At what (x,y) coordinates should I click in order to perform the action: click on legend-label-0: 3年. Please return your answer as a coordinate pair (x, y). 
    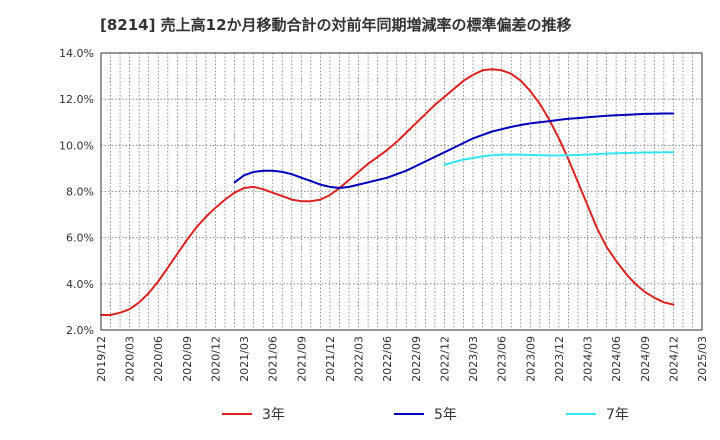
    Looking at the image, I should click on (273, 415).